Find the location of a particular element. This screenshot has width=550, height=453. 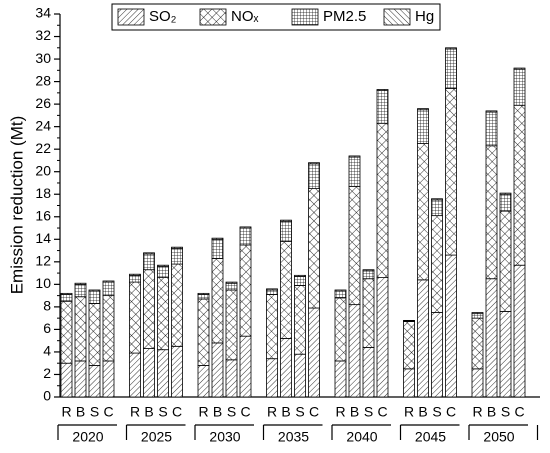

y-tick-label: 24 is located at coordinates (43, 125).